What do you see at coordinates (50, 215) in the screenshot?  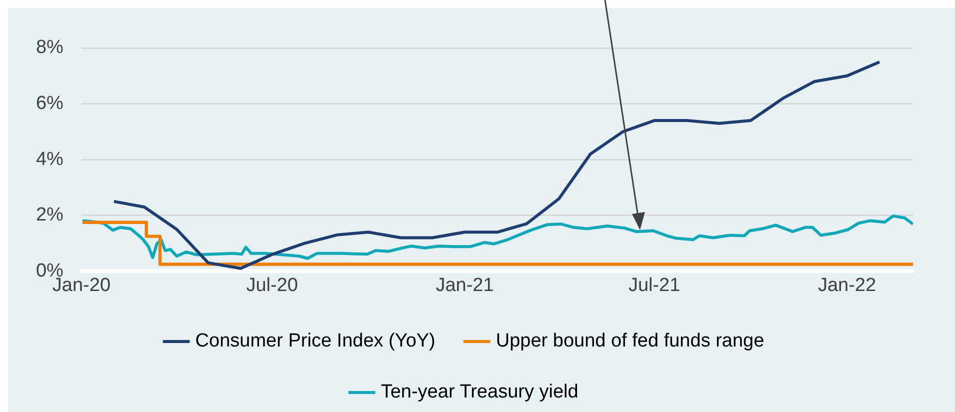 I see `y-tick-label: 2%` at bounding box center [50, 215].